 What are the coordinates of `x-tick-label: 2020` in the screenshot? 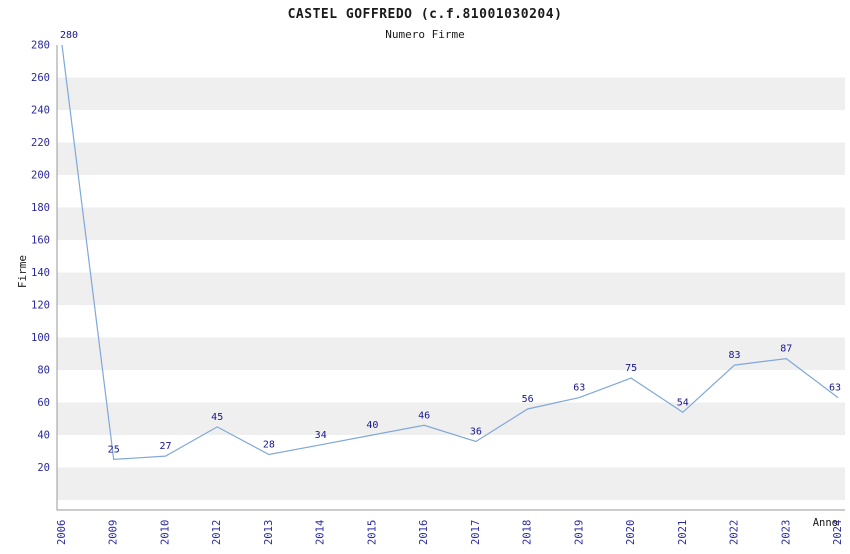 It's located at (631, 532).